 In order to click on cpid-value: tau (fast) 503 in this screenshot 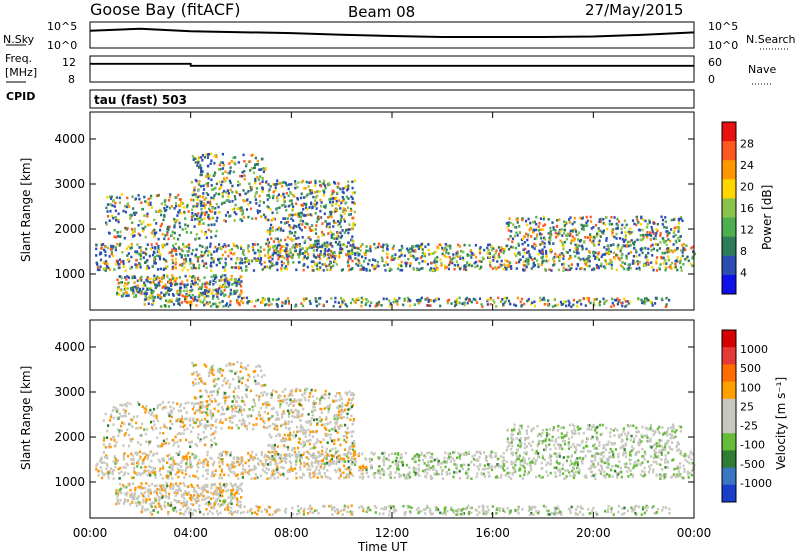, I will do `click(140, 100)`.